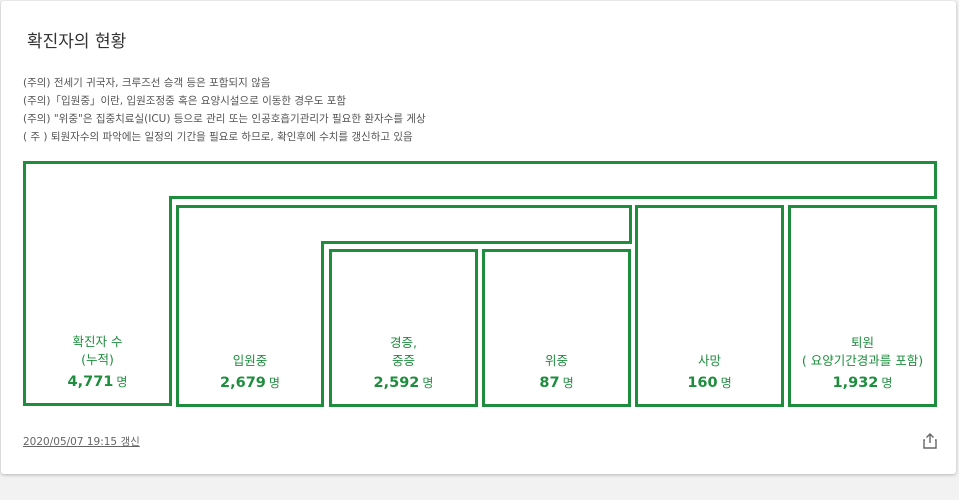 The image size is (959, 500). I want to click on stat-deaths: 사망 160 명, so click(709, 306).